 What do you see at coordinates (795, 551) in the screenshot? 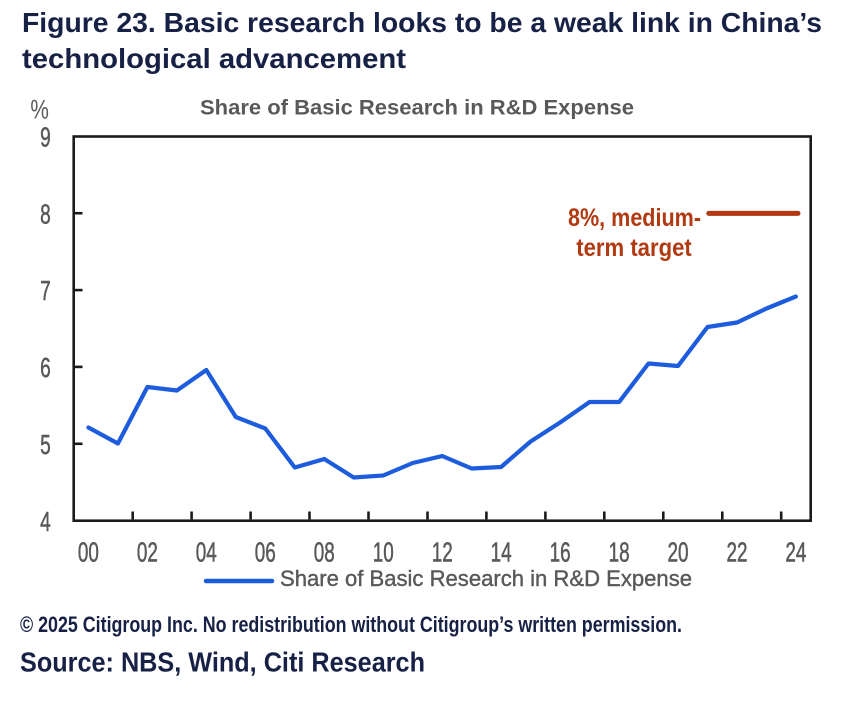
I see `svg-text: 24` at bounding box center [795, 551].